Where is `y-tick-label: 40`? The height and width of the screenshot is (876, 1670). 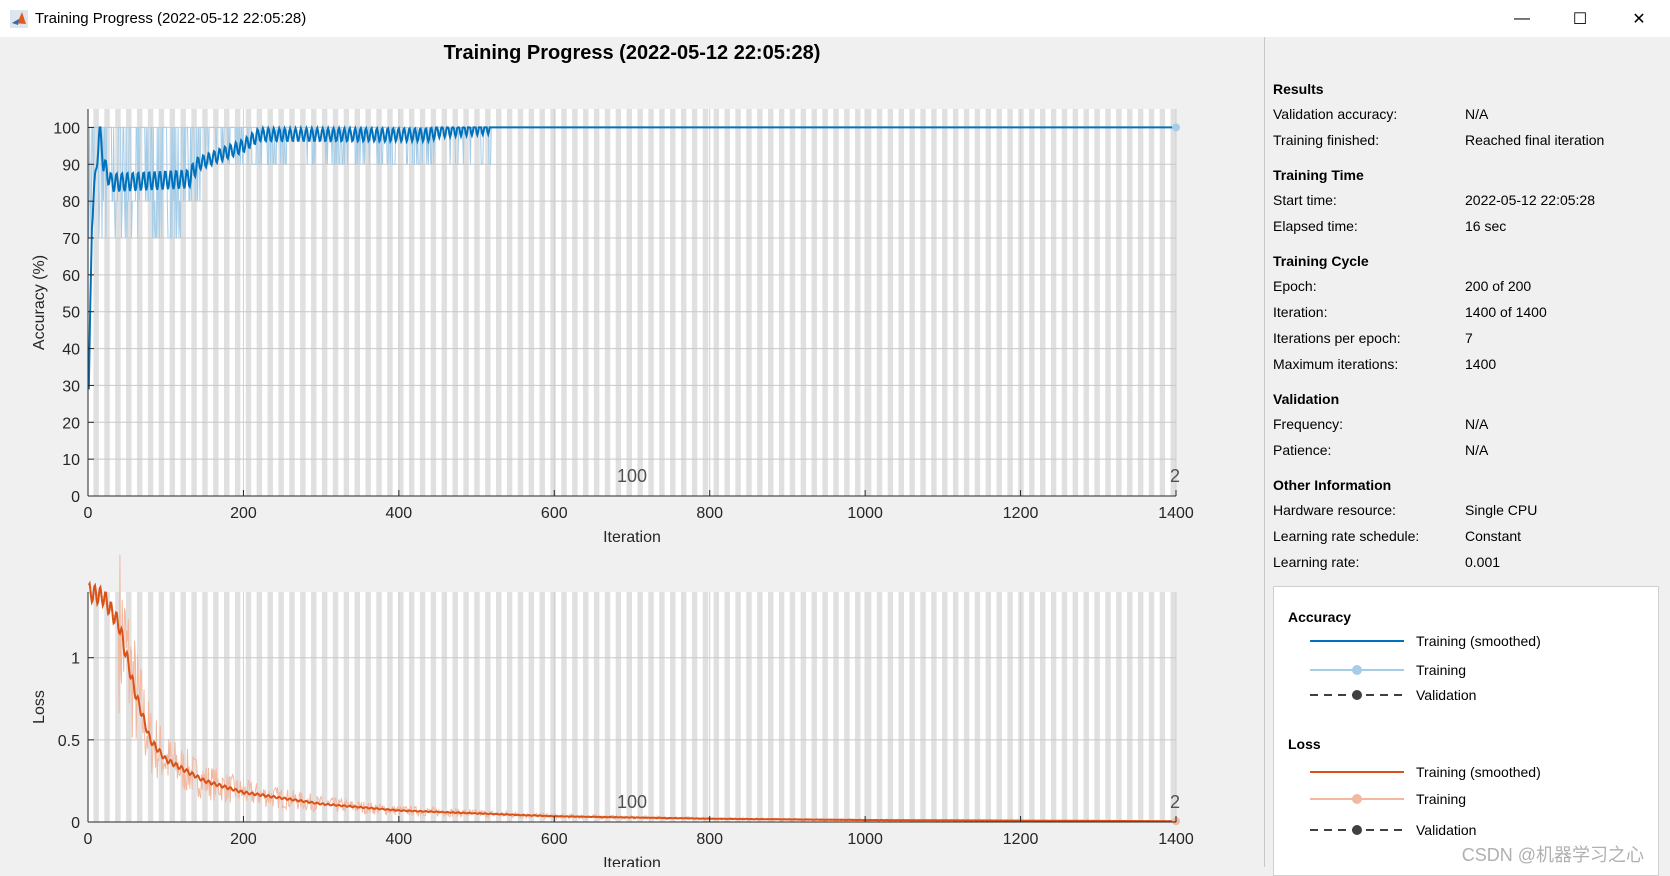
y-tick-label: 40 is located at coordinates (71, 350).